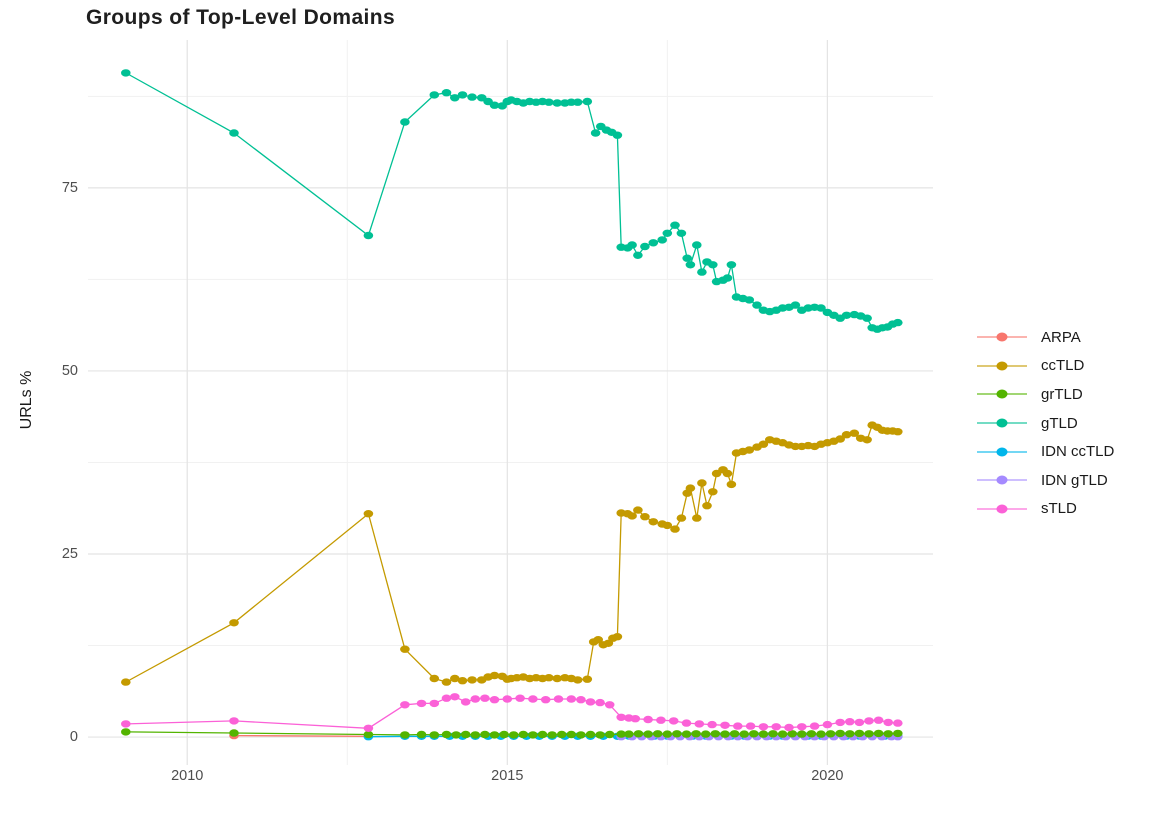 Image resolution: width=1164 pixels, height=827 pixels. I want to click on x-tick-label: 2020, so click(827, 776).